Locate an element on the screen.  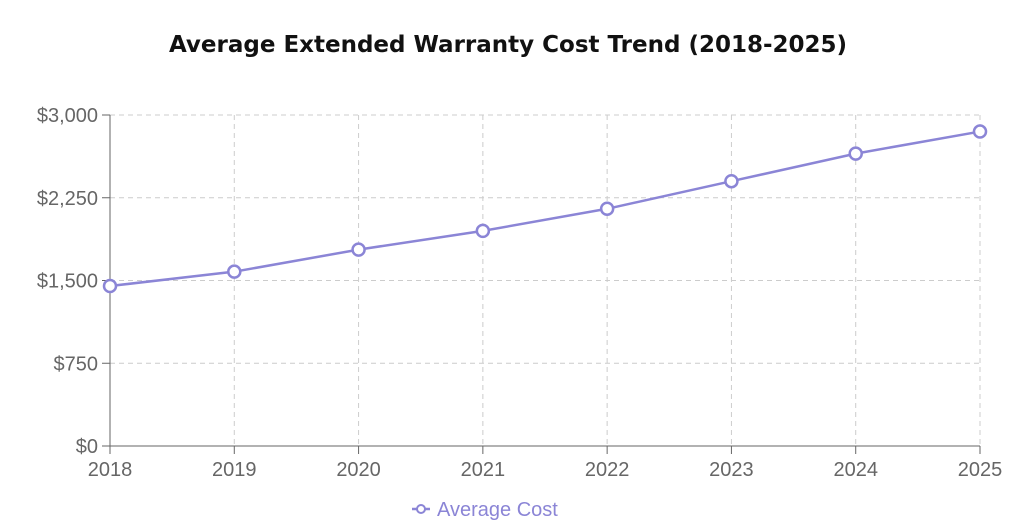
x-tick-label: 2025 is located at coordinates (980, 470).